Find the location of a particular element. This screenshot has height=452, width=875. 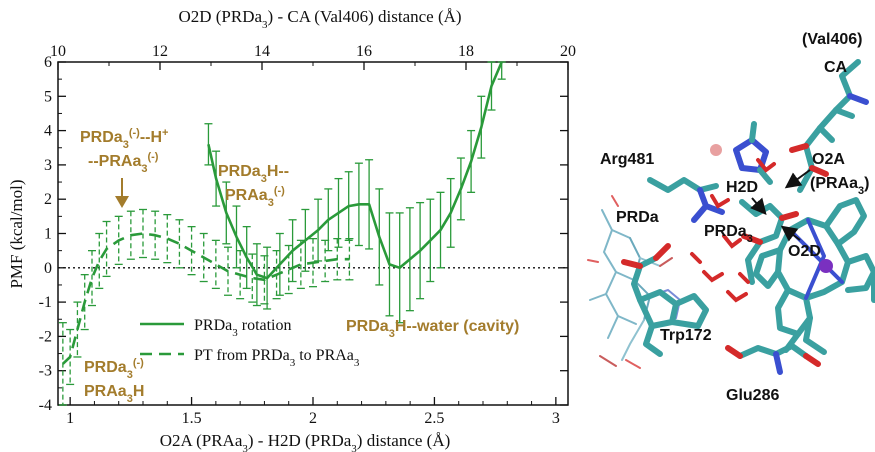

label-o2a: O2A is located at coordinates (828, 159).